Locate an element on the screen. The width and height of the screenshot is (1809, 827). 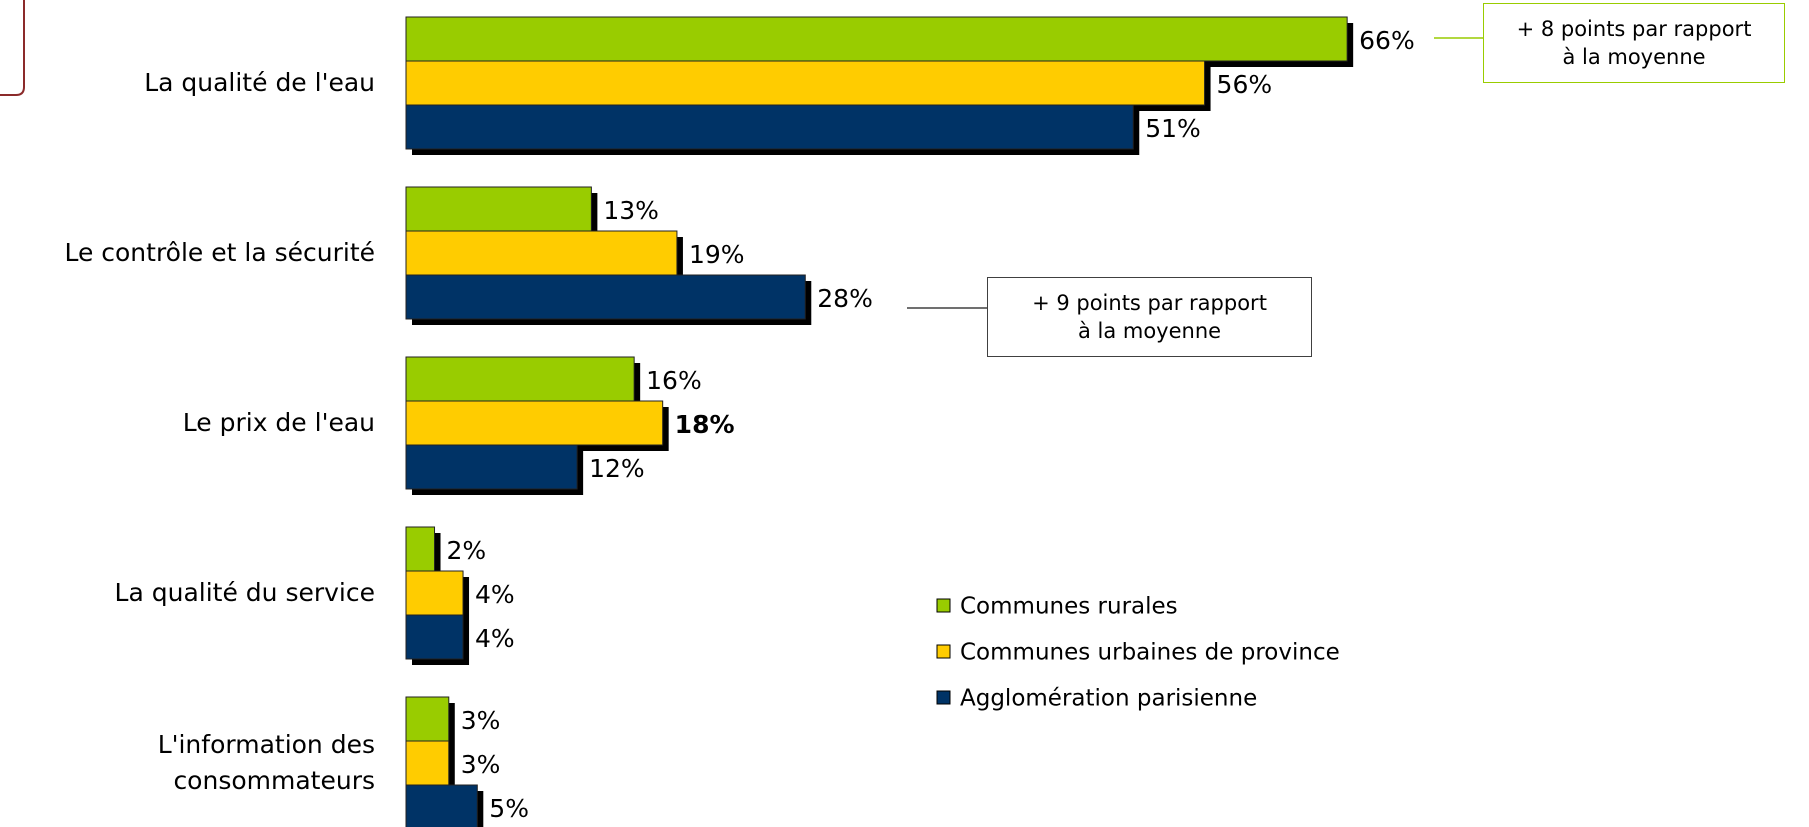
value-label: 51% is located at coordinates (1173, 128).